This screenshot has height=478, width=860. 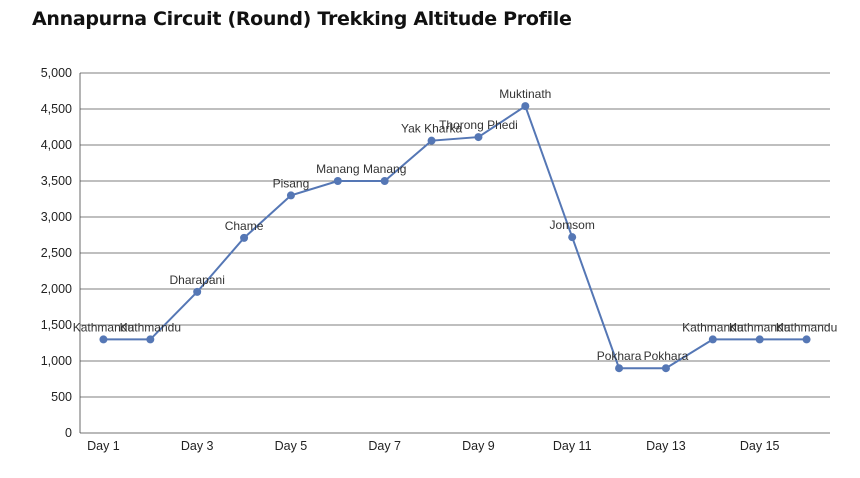 I want to click on data-label: Thorong Phedi, so click(x=478, y=125).